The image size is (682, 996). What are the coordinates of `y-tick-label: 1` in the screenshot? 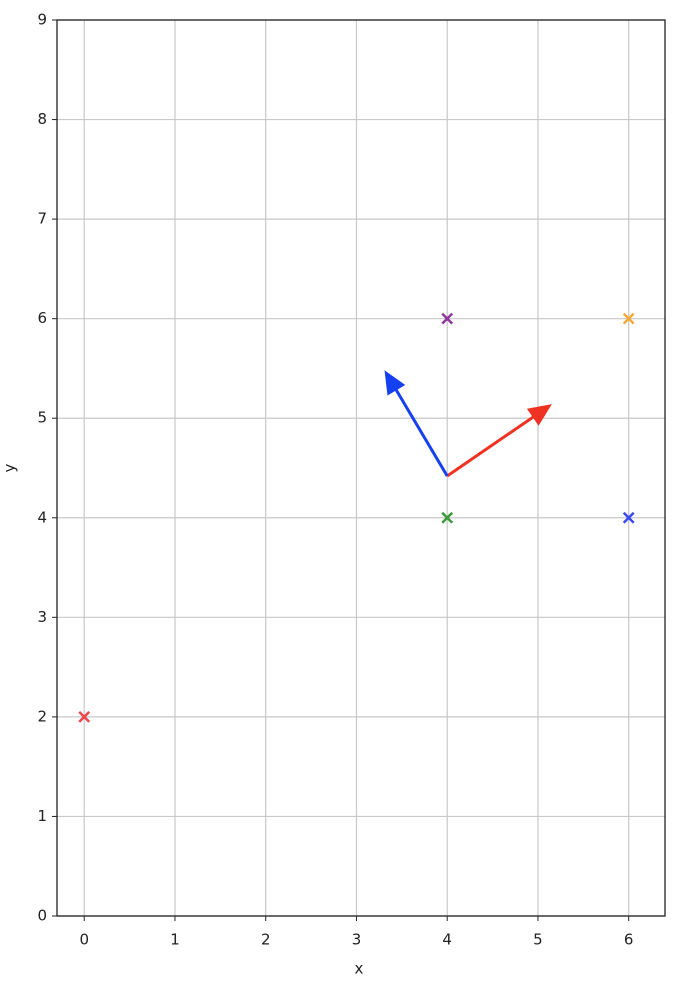 It's located at (42, 816).